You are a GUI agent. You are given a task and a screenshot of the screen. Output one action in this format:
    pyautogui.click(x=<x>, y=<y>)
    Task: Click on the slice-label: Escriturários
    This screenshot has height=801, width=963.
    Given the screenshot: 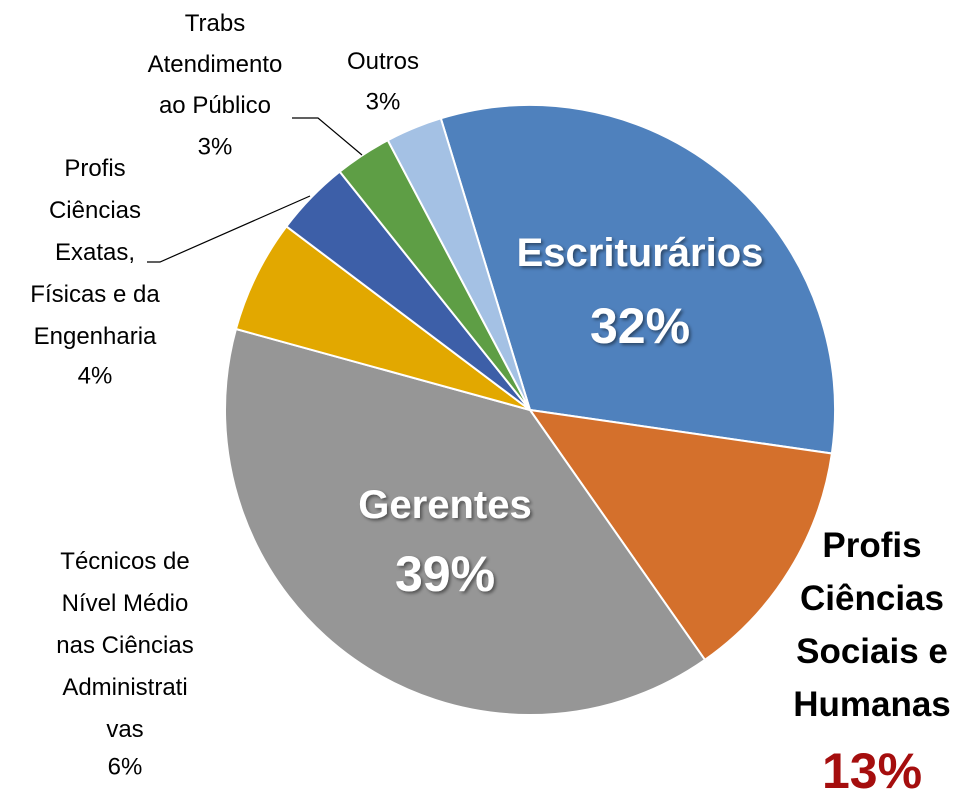 What is the action you would take?
    pyautogui.click(x=640, y=253)
    